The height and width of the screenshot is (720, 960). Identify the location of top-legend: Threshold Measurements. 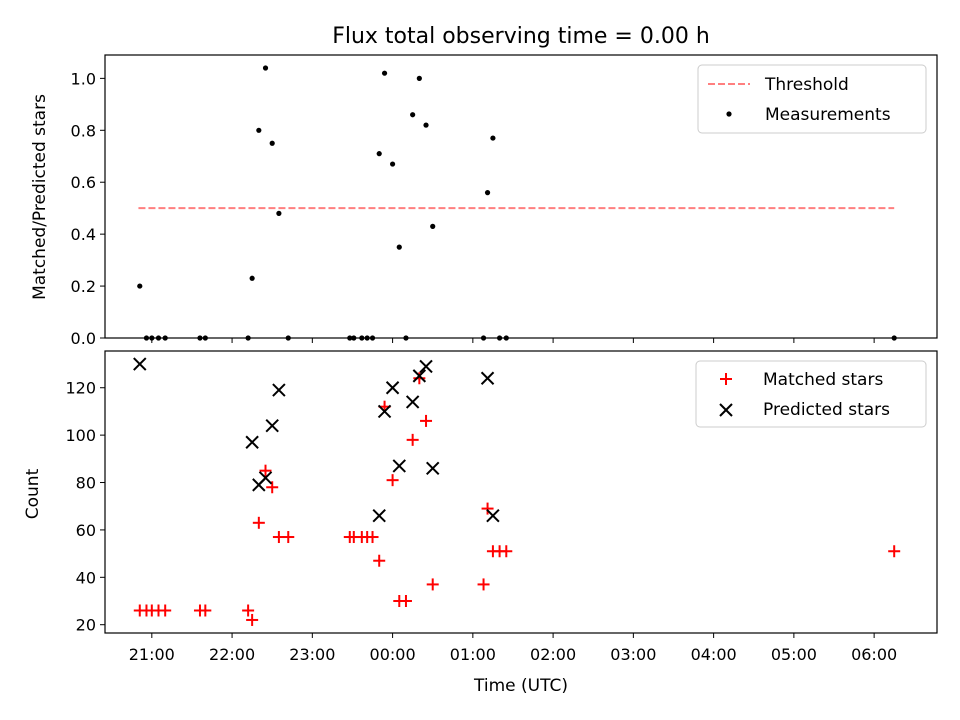
(812, 99).